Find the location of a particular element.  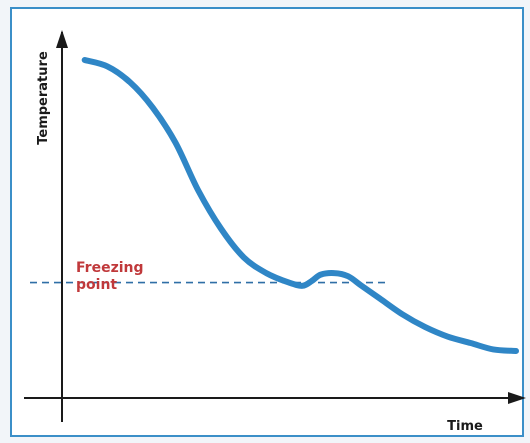

y-axis-label: Temperature is located at coordinates (43, 98).